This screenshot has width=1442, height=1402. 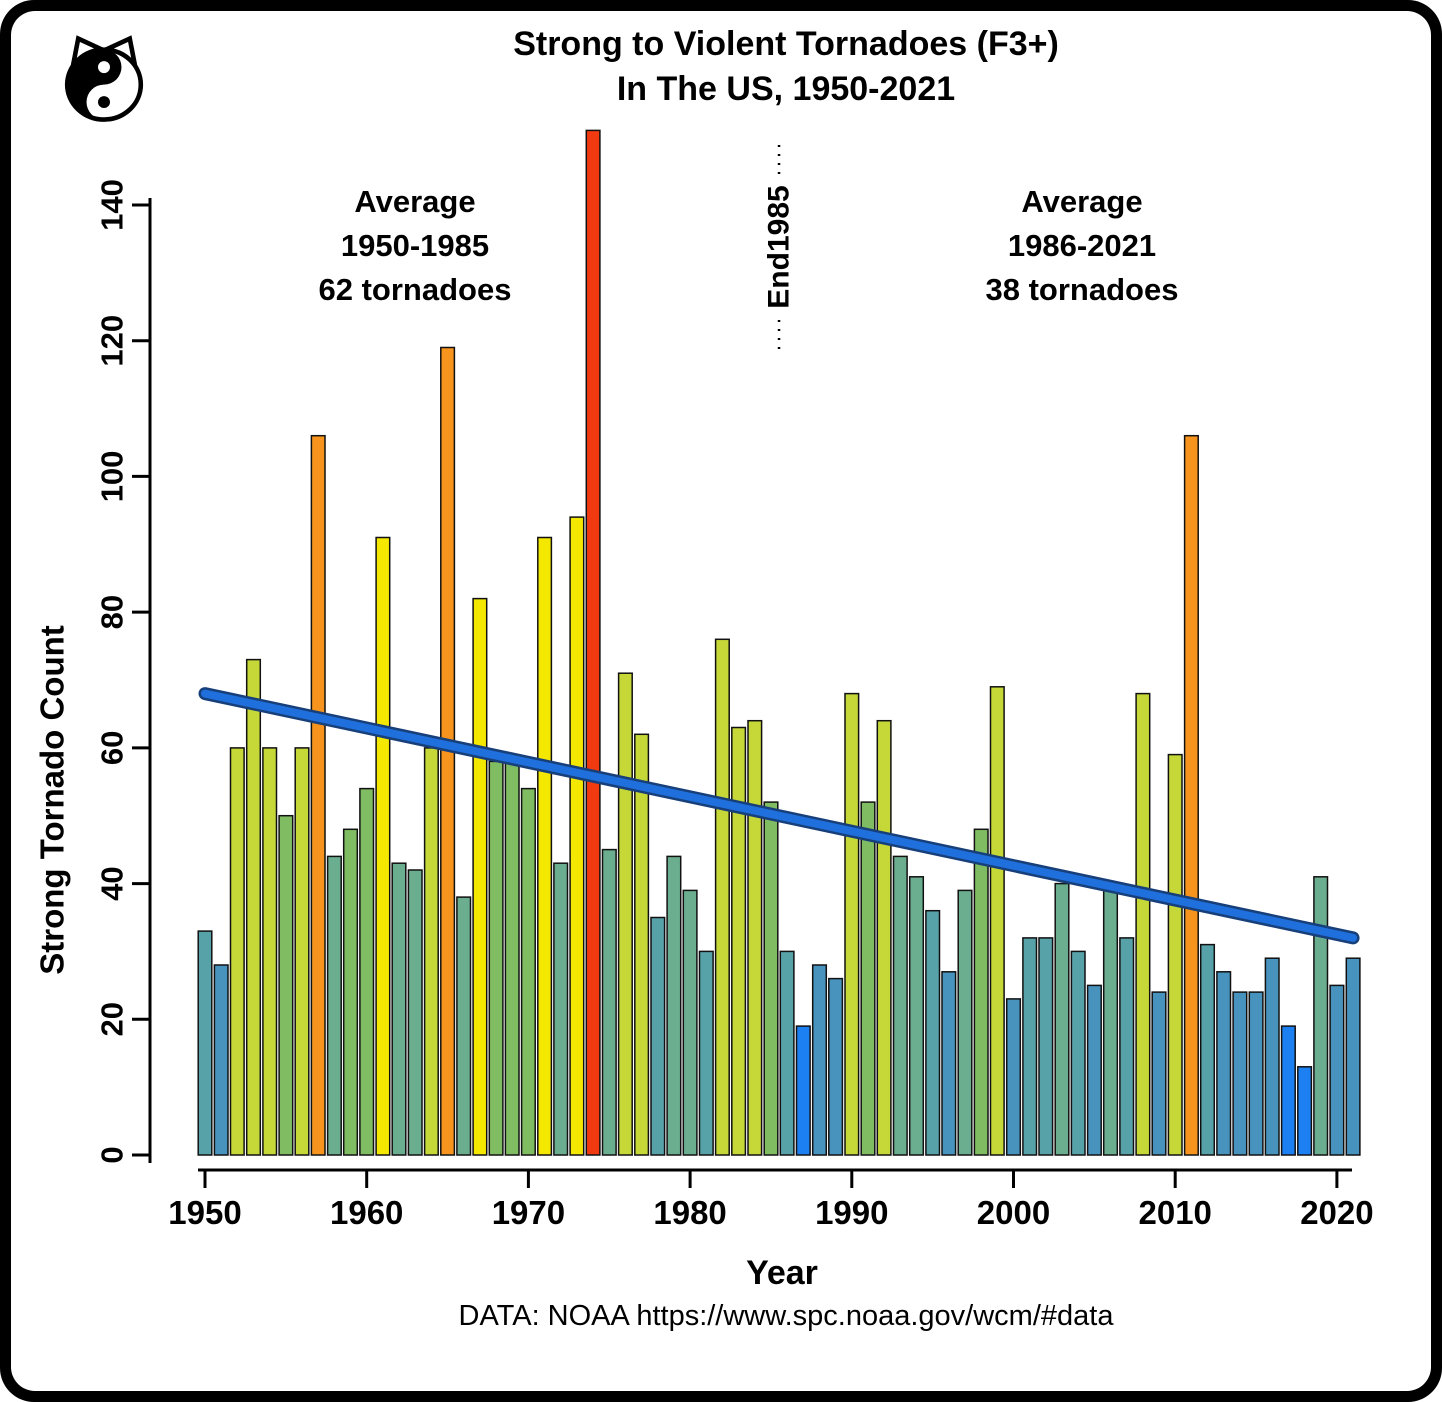 I want to click on bar-1998, so click(x=981, y=992).